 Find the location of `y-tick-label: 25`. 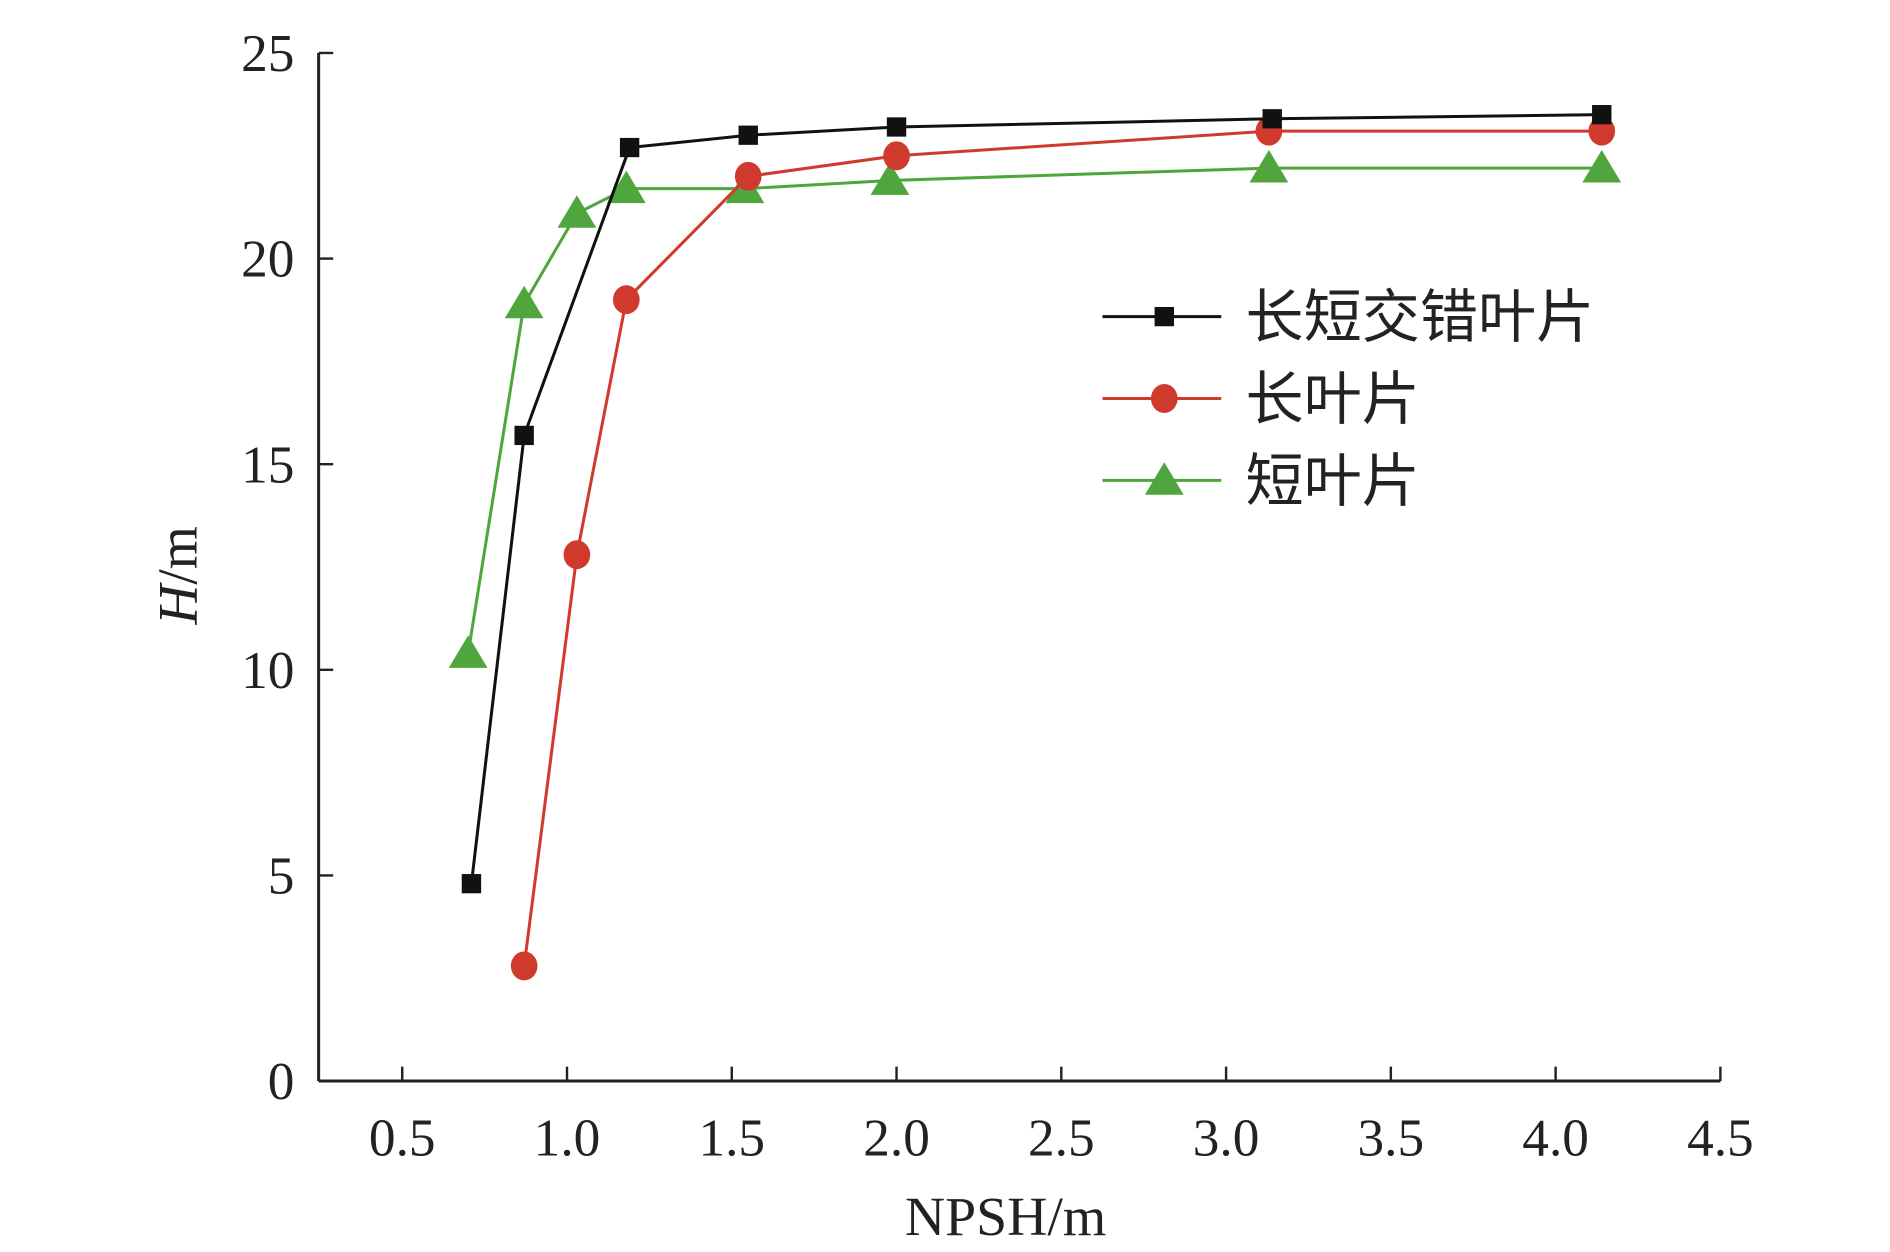

y-tick-label: 25 is located at coordinates (267, 54).